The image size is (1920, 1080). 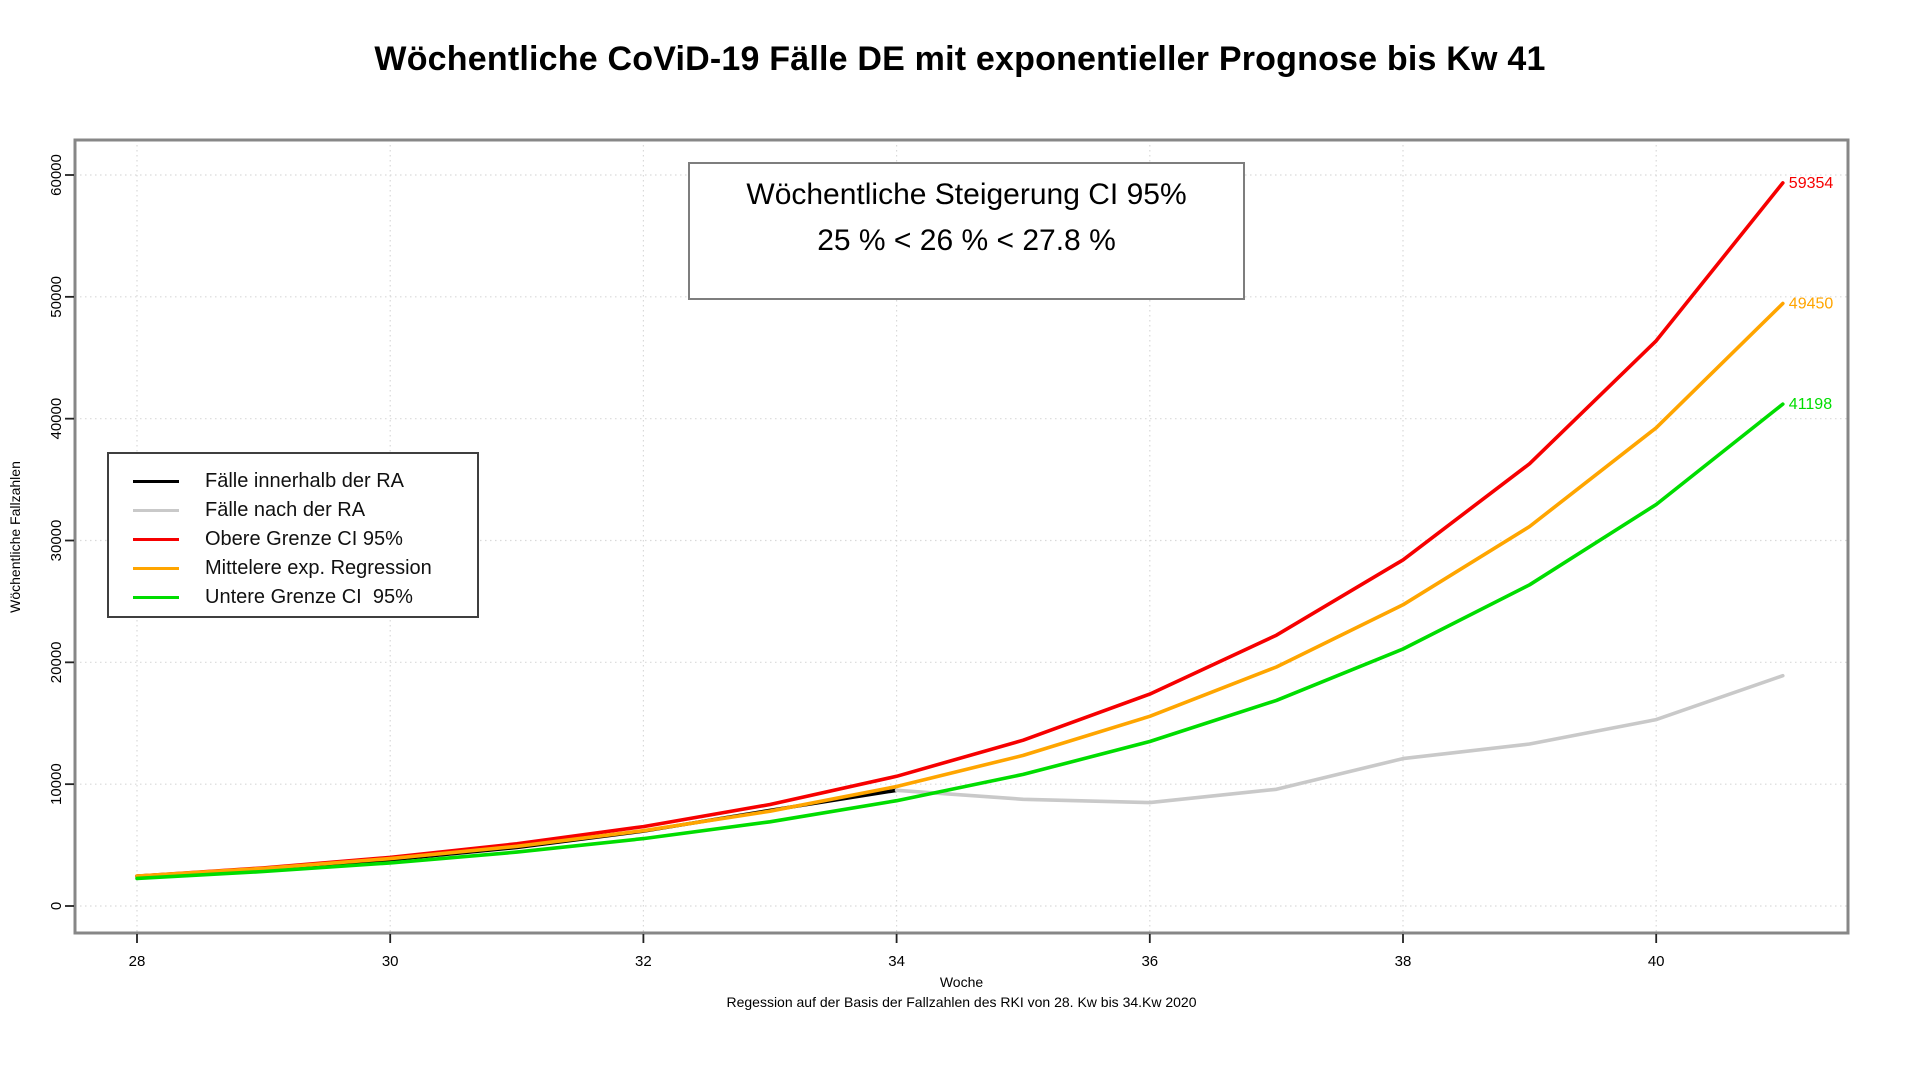 I want to click on y-tick-label: 60000, so click(x=56, y=175).